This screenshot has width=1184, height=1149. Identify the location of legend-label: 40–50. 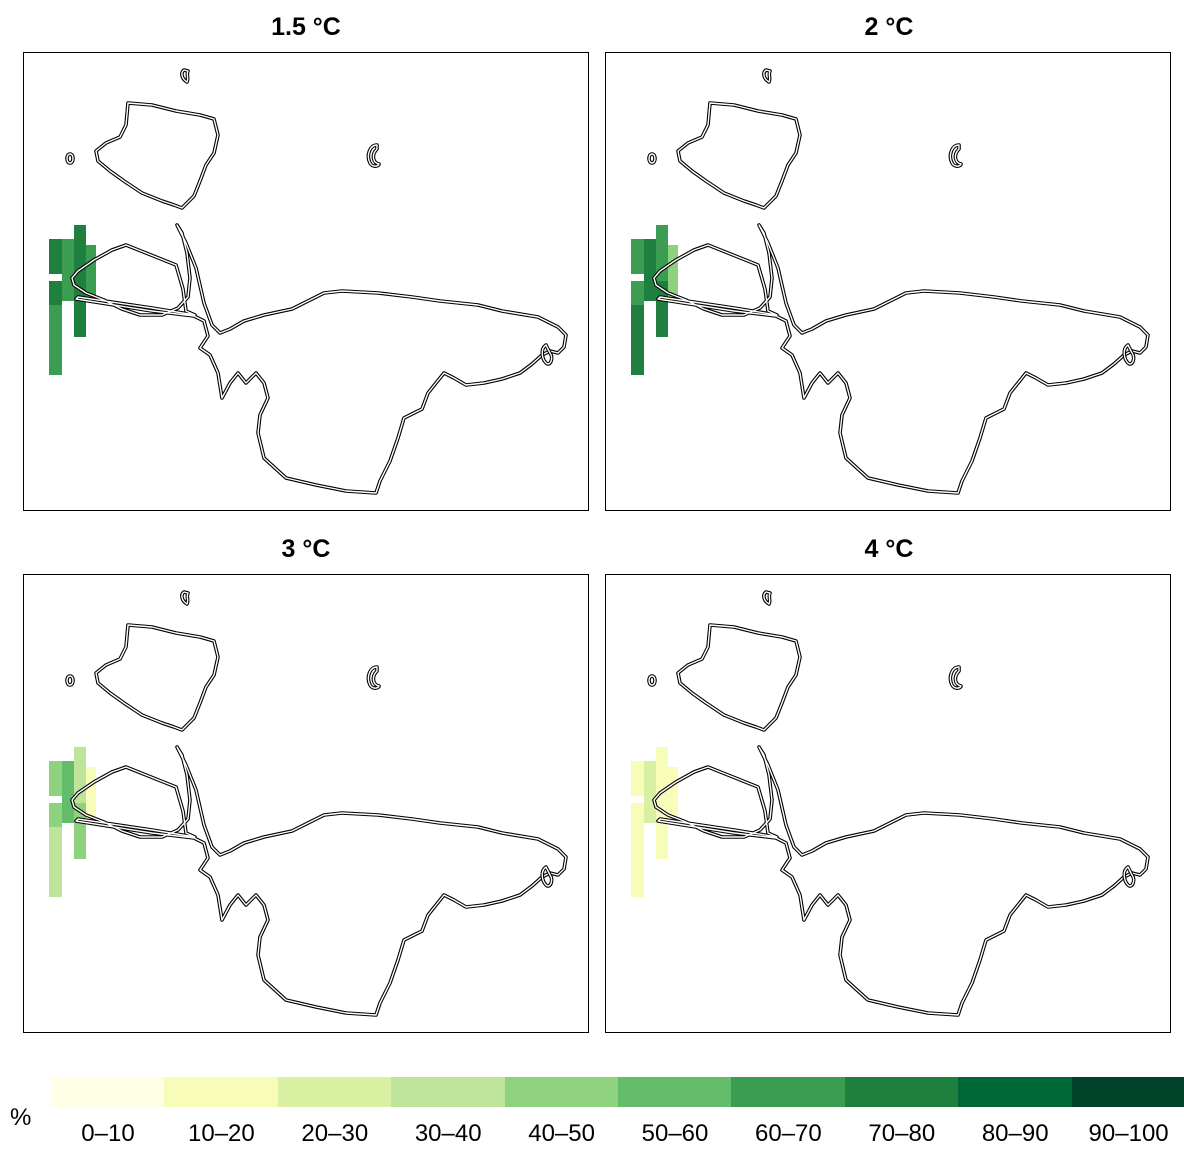
(561, 1133).